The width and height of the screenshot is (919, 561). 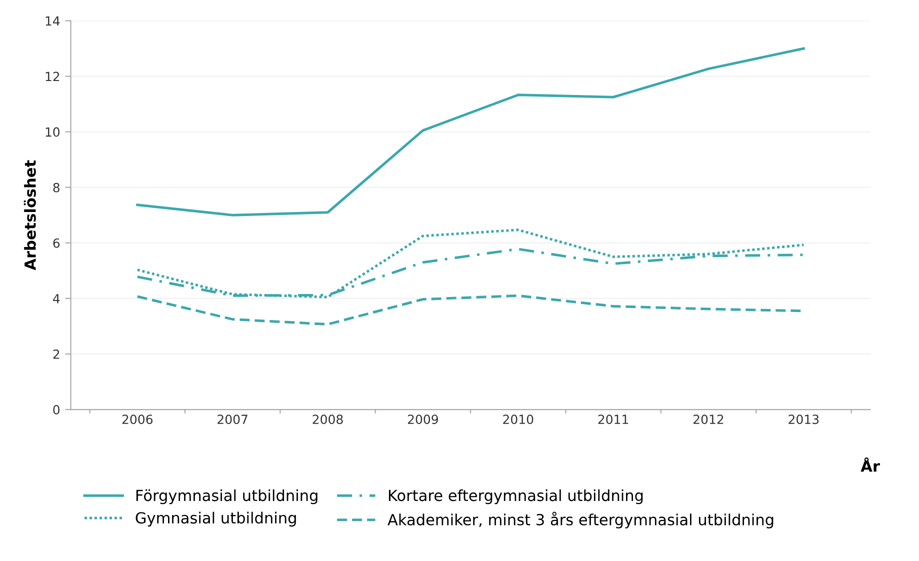 I want to click on x-tick-label: 2013, so click(x=803, y=419).